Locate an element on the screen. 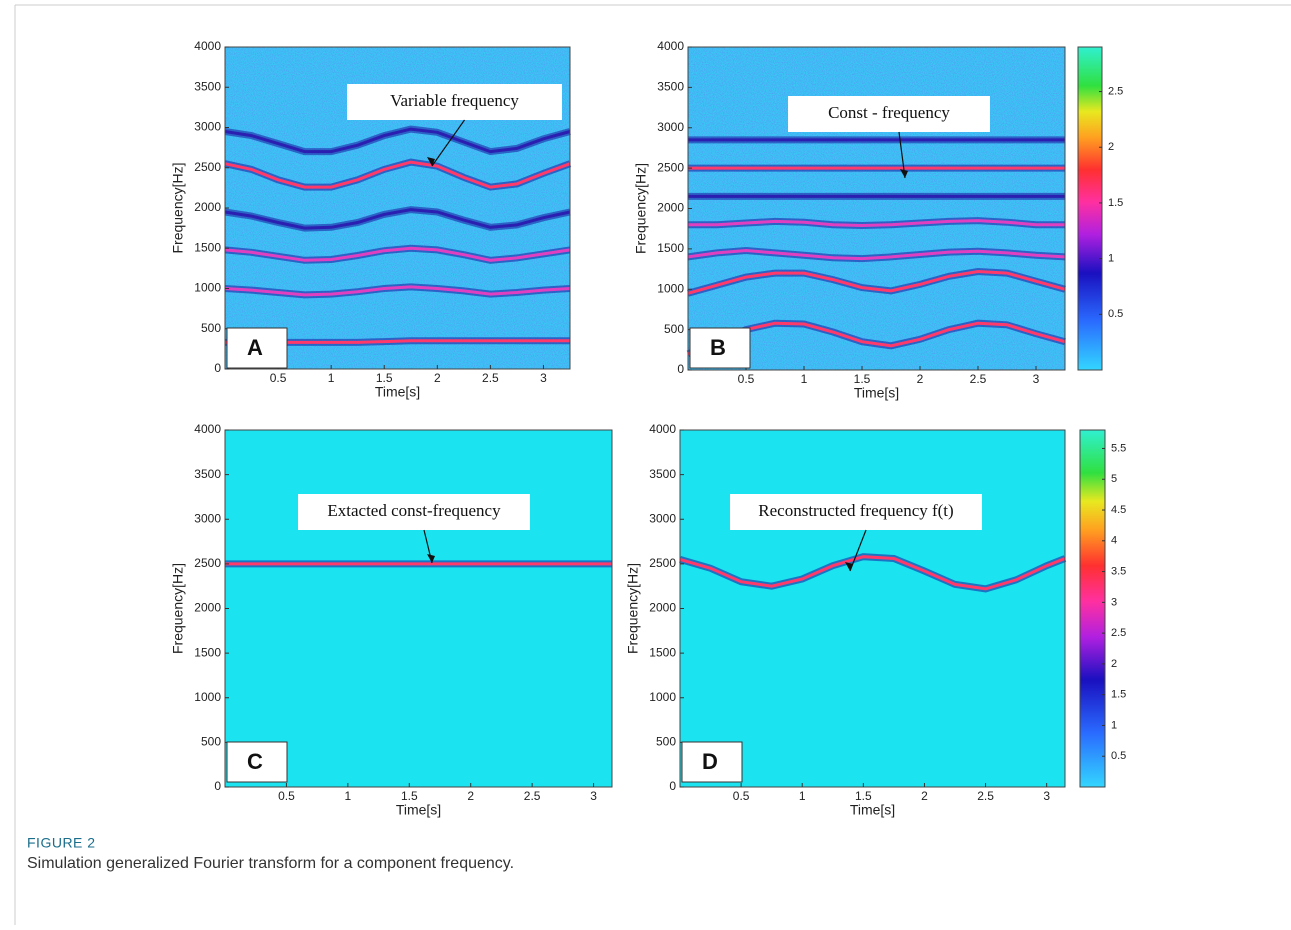  annotation: Variable frequency is located at coordinates (454, 100).